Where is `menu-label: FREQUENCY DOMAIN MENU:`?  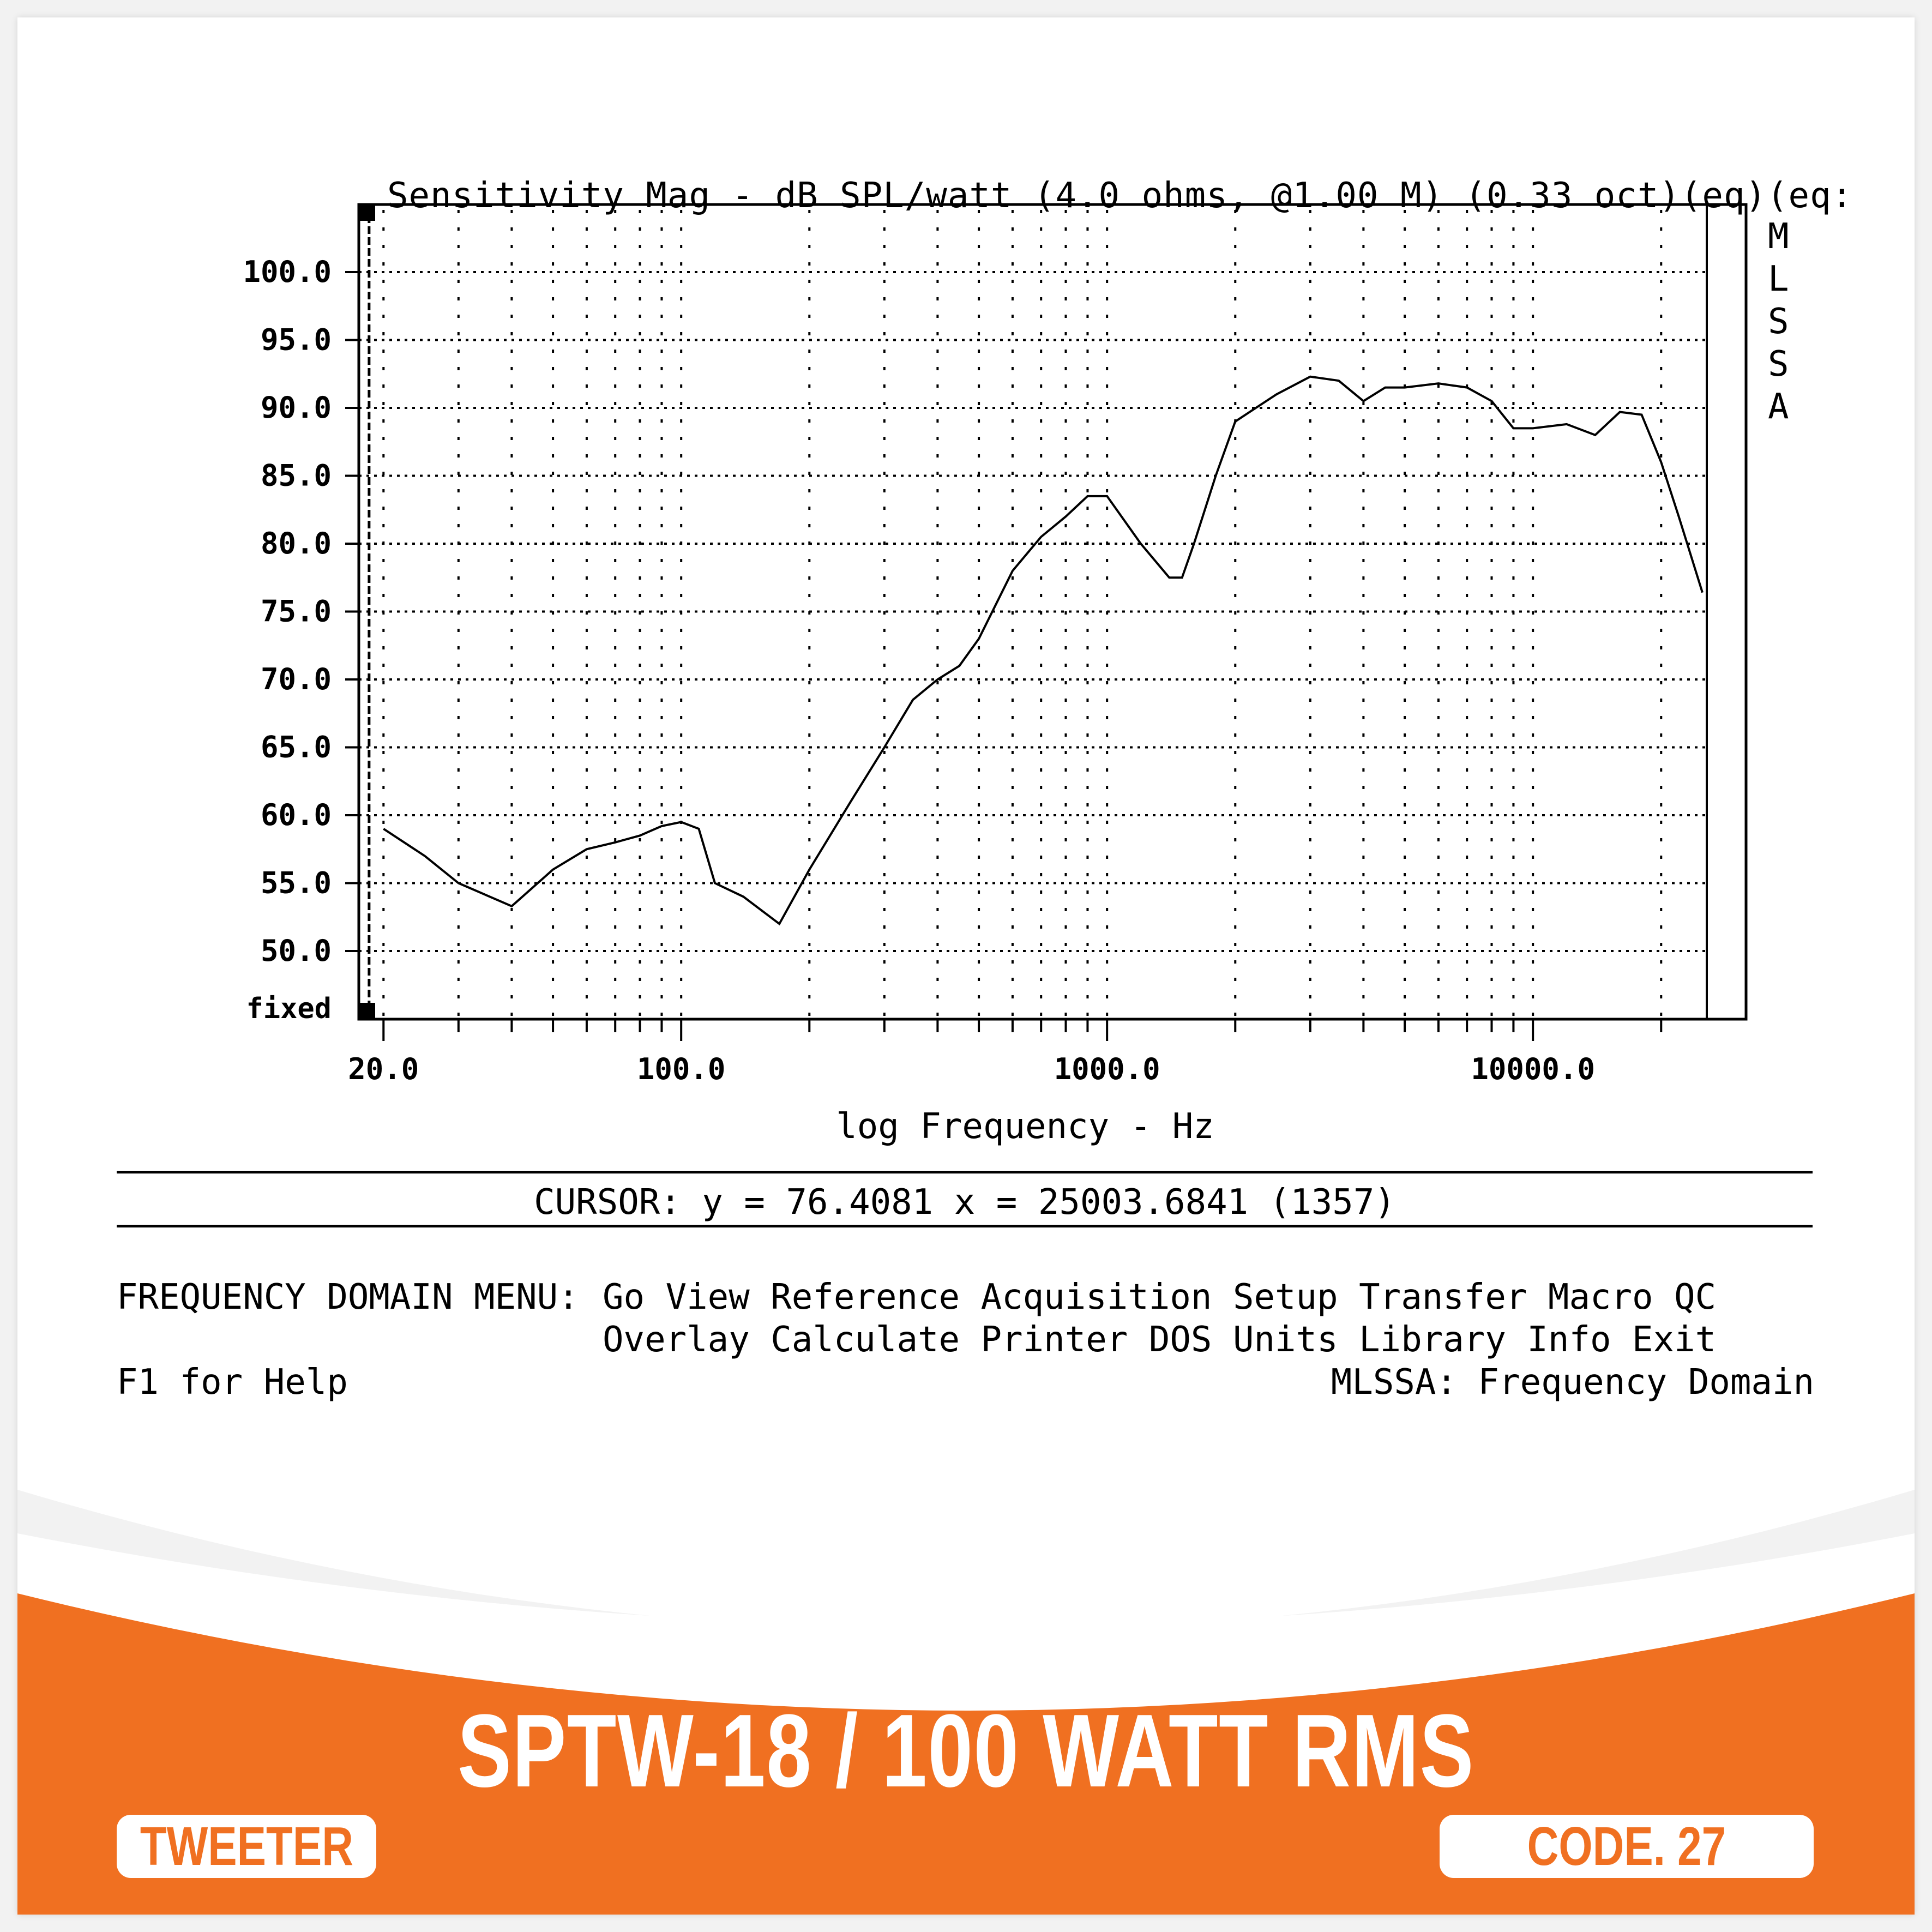 menu-label: FREQUENCY DOMAIN MENU: is located at coordinates (348, 1297).